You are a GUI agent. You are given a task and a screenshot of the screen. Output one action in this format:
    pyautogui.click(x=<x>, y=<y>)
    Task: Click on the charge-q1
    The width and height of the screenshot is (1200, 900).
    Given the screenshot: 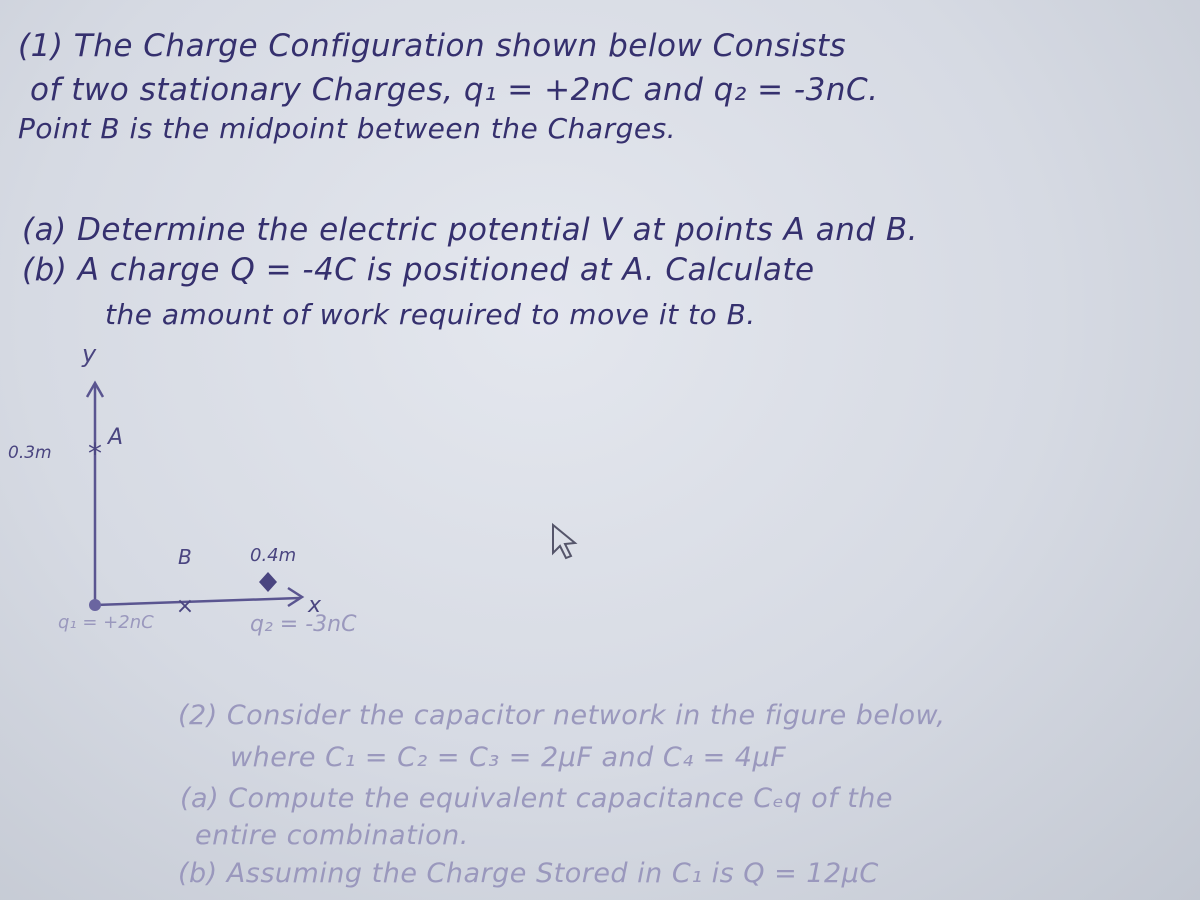 What is the action you would take?
    pyautogui.click(x=95, y=605)
    